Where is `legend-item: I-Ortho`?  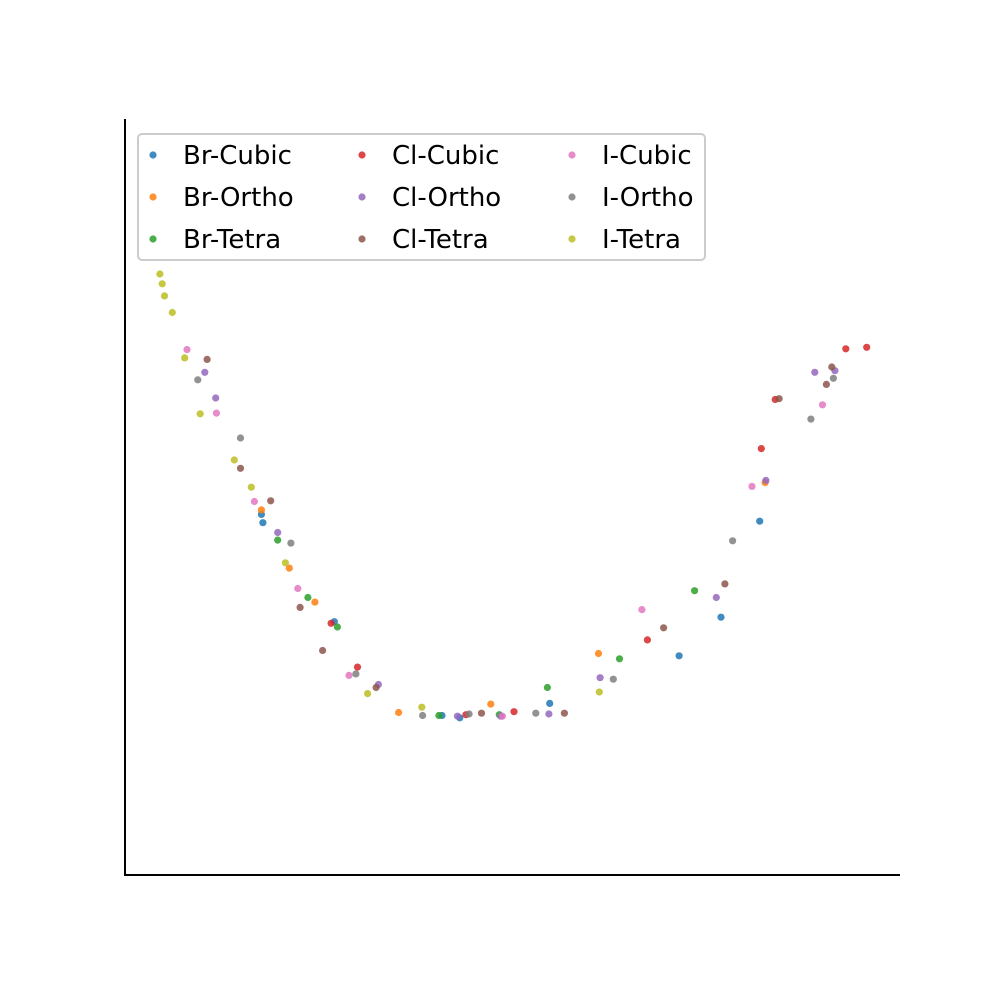
legend-item: I-Ortho is located at coordinates (631, 198).